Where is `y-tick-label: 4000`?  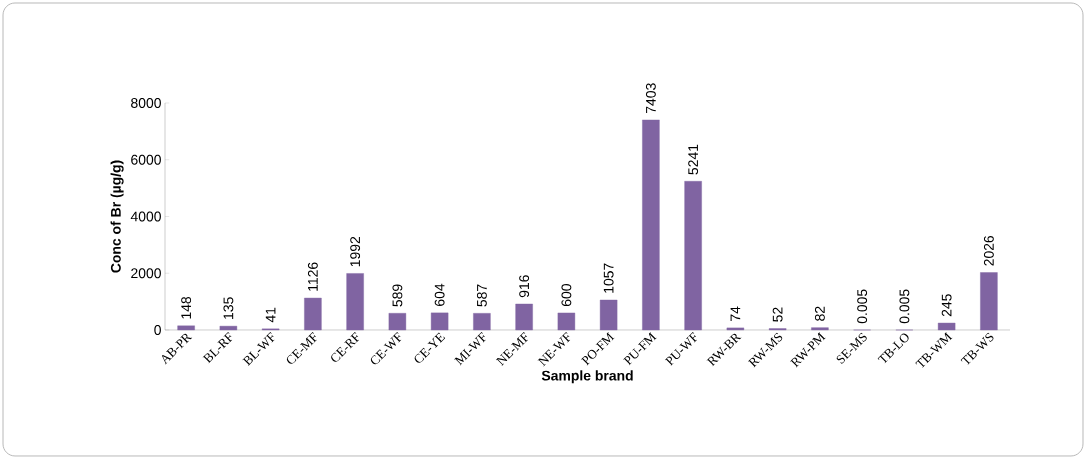
y-tick-label: 4000 is located at coordinates (145, 216).